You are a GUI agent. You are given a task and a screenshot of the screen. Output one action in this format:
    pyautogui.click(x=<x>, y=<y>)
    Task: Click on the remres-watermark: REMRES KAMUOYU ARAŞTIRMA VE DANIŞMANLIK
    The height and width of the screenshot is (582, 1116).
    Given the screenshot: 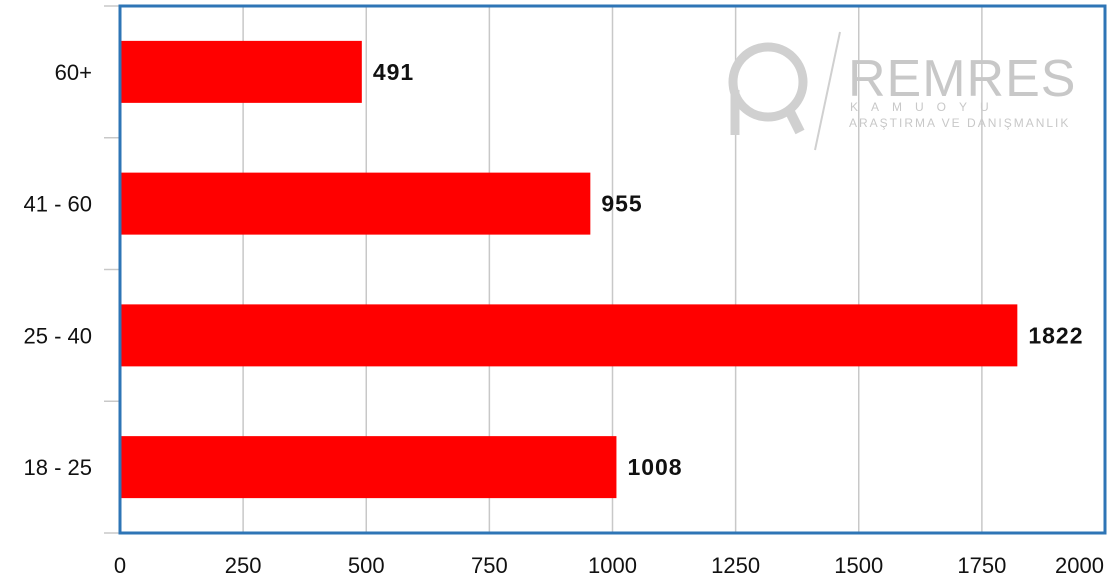 What is the action you would take?
    pyautogui.click(x=902, y=91)
    